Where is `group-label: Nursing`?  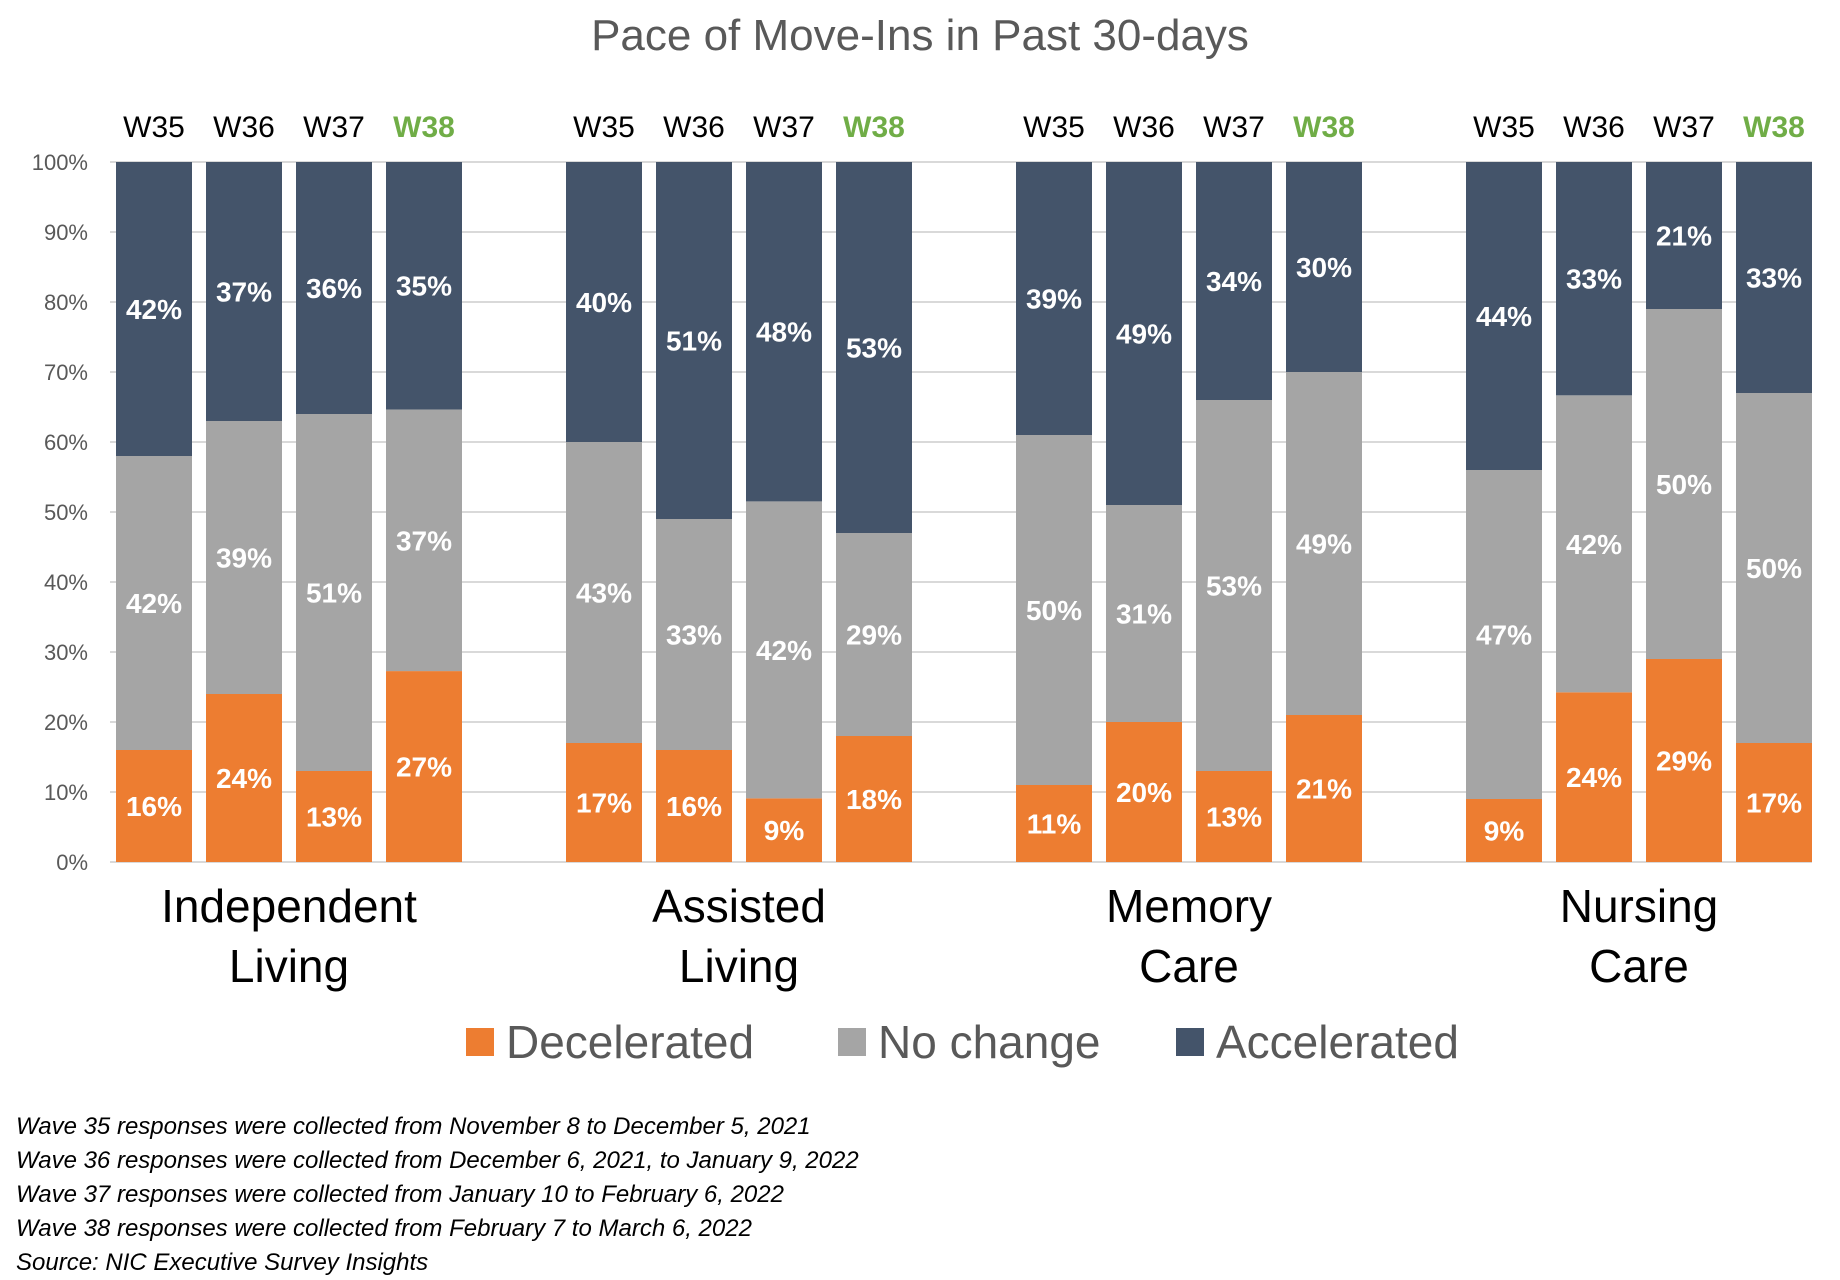
group-label: Nursing is located at coordinates (1639, 906).